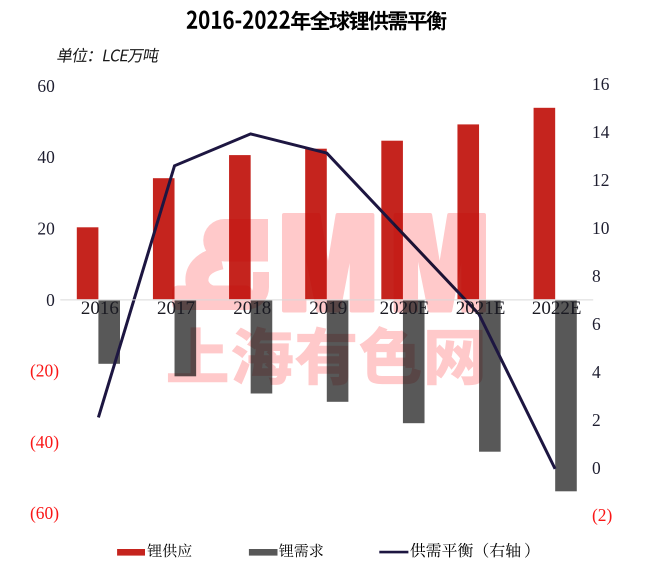 This screenshot has width=669, height=569. What do you see at coordinates (100, 308) in the screenshot?
I see `svg-text: 2016` at bounding box center [100, 308].